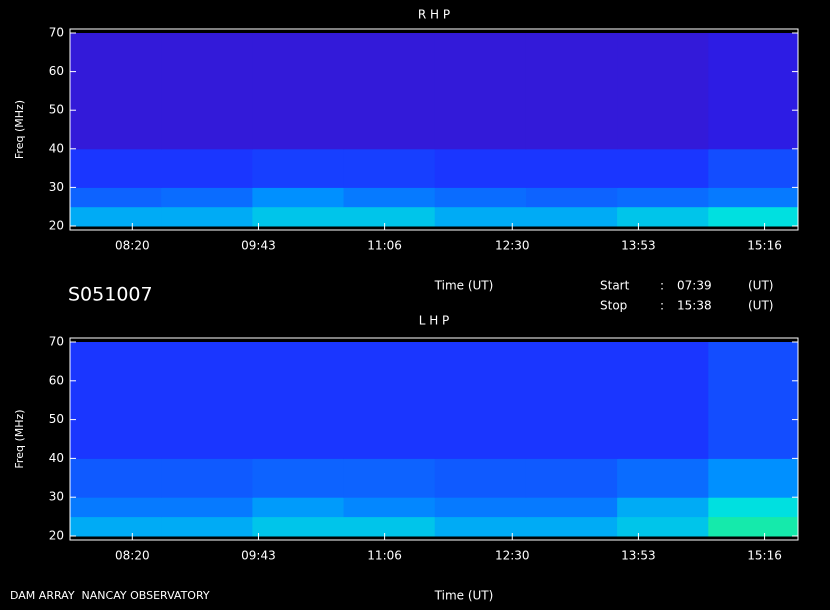  Describe the element at coordinates (110, 595) in the screenshot. I see `footer: DAM ARRAY NANCAY OBSERVATORY` at that location.